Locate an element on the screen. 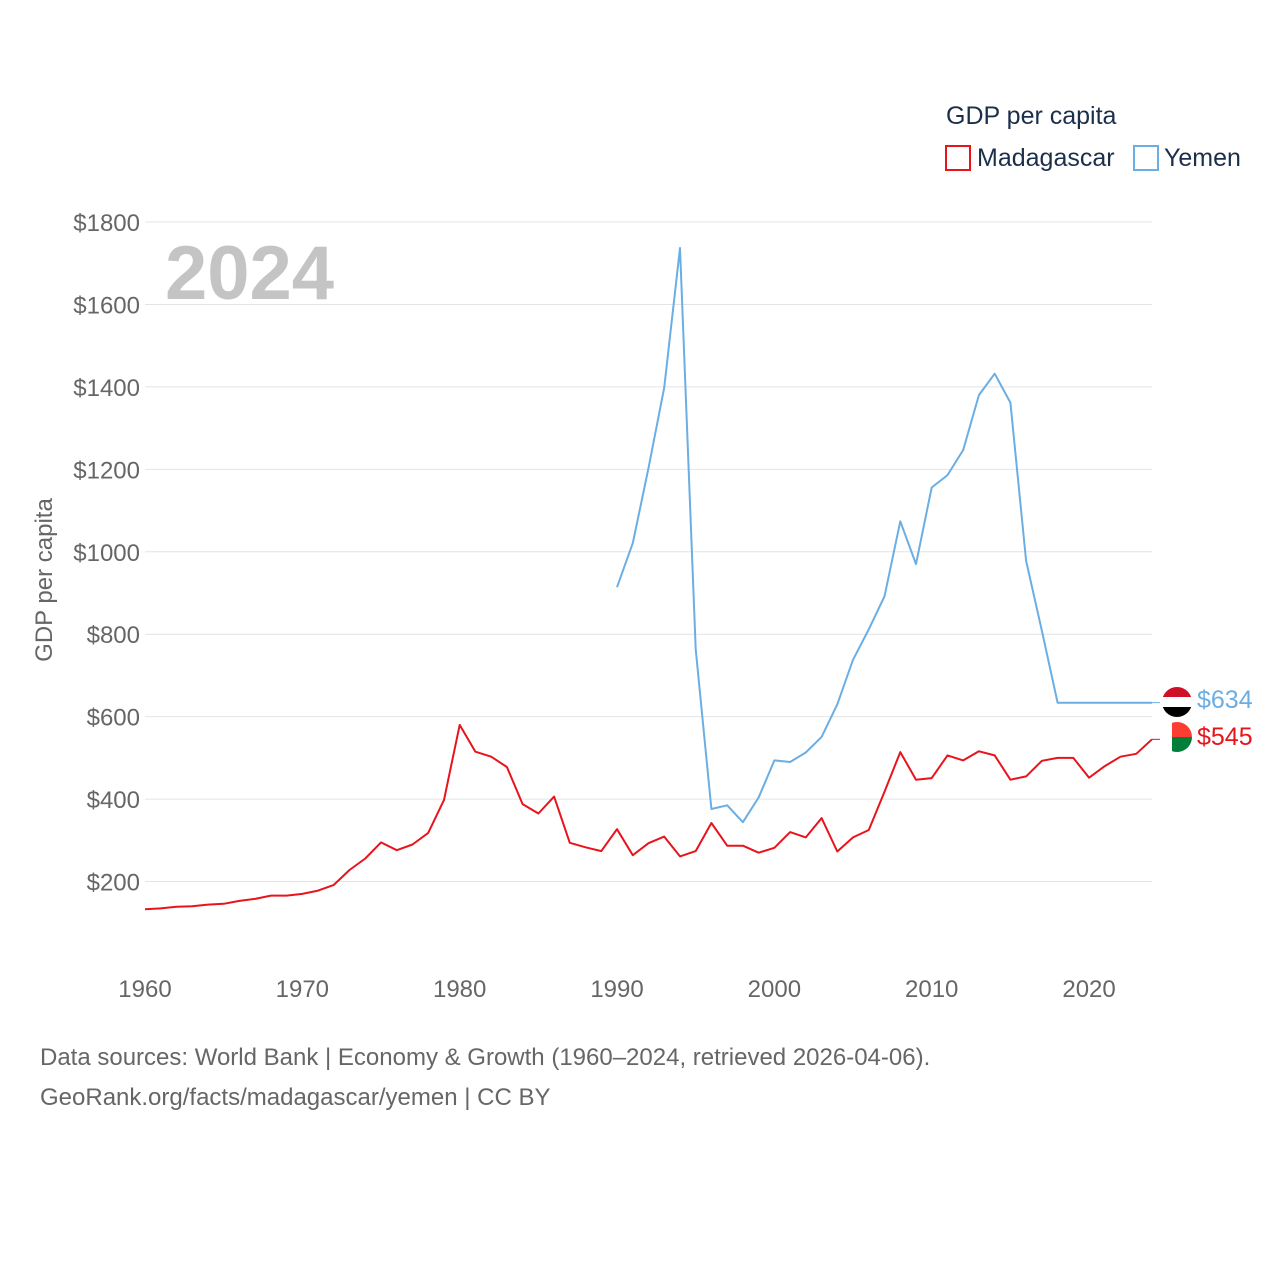 This screenshot has width=1280, height=1280. yemen-flag-icon is located at coordinates (1177, 702).